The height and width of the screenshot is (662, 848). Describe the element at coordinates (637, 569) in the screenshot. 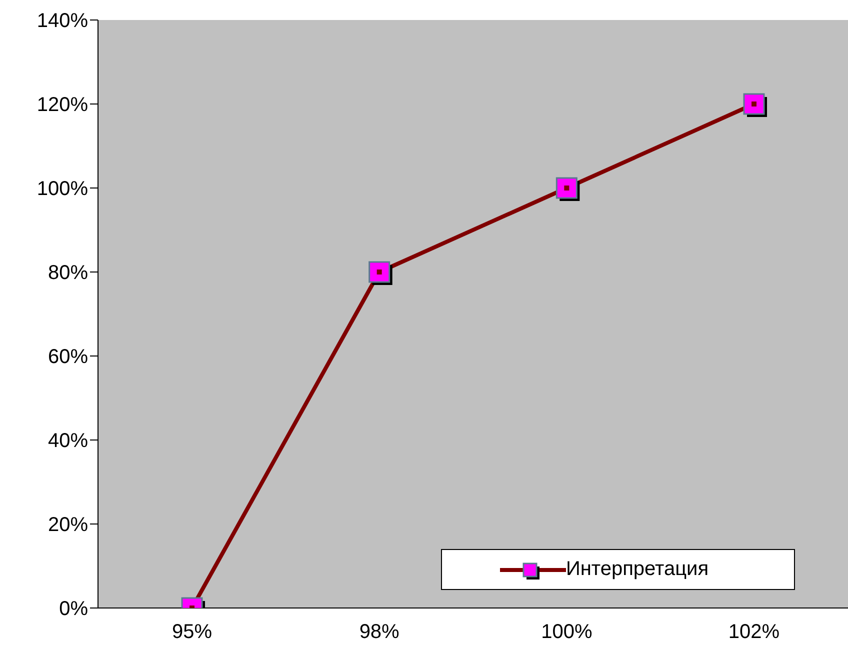

I see `legend-label: Интерпретация` at that location.